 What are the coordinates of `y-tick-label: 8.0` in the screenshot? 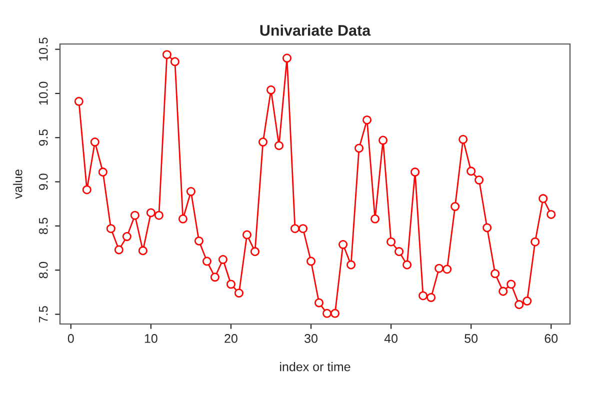 It's located at (43, 270).